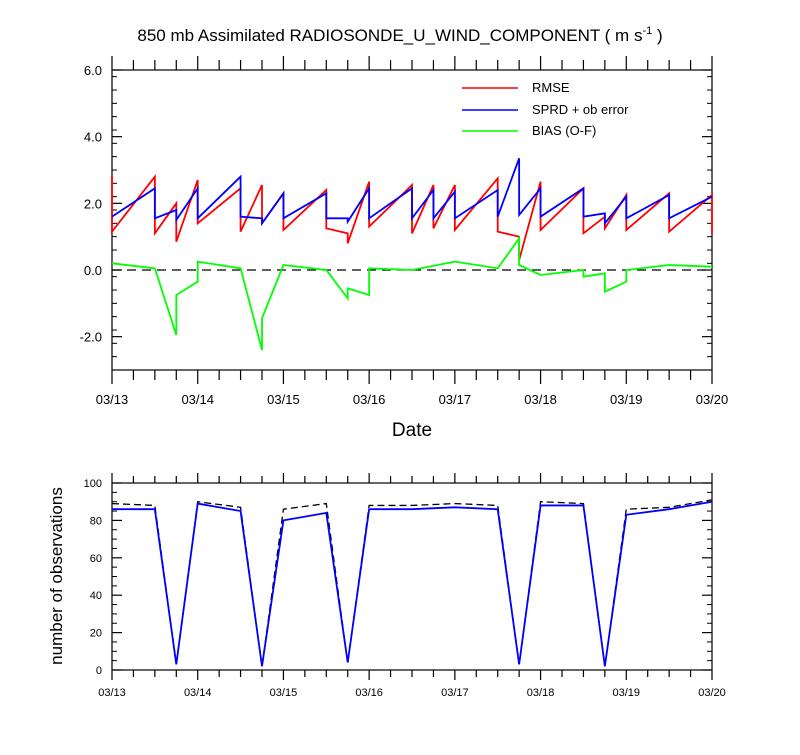 This screenshot has width=800, height=755. What do you see at coordinates (96, 596) in the screenshot?
I see `y-tick-label: 40` at bounding box center [96, 596].